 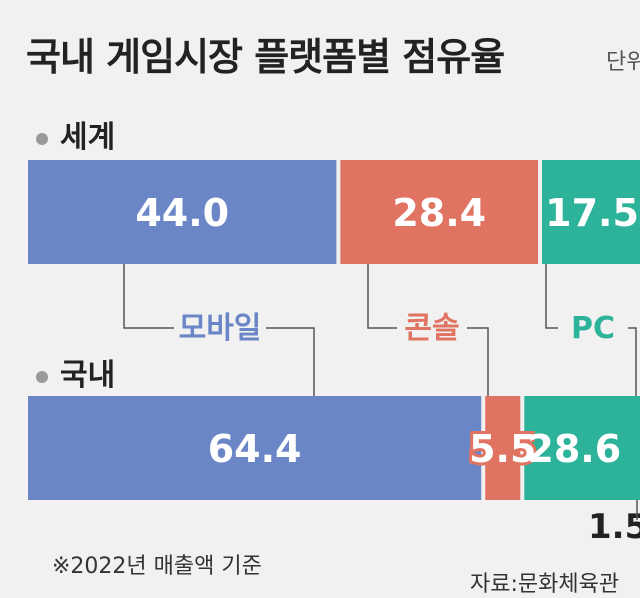 What do you see at coordinates (431, 328) in the screenshot?
I see `series-label-console: 콘솔` at bounding box center [431, 328].